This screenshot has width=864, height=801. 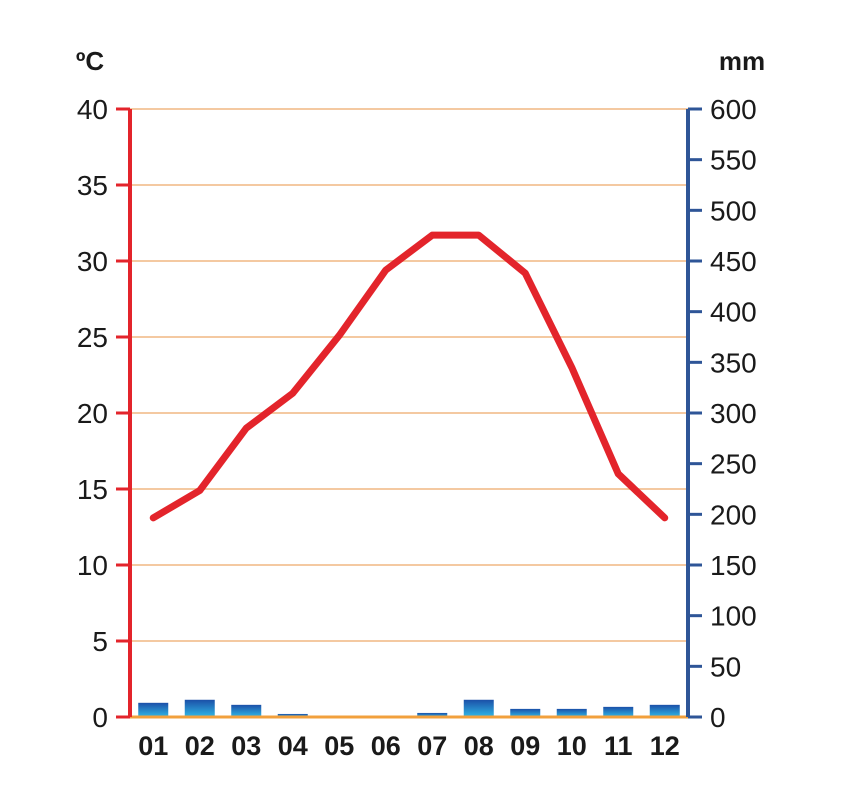 What do you see at coordinates (733, 109) in the screenshot?
I see `right-tick-label: 600` at bounding box center [733, 109].